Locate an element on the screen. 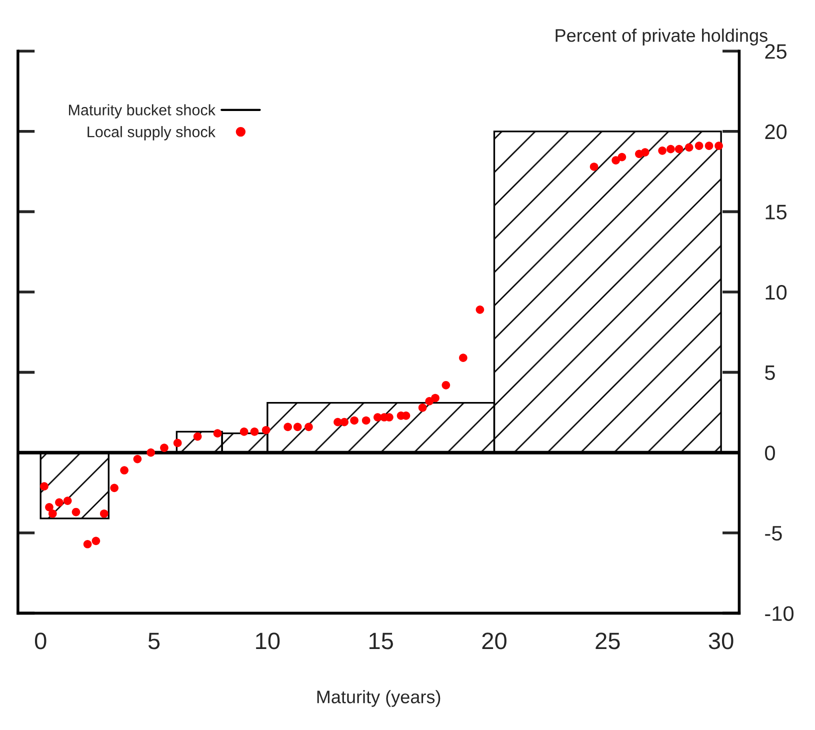 The width and height of the screenshot is (815, 730). x-tick-label: 20 is located at coordinates (494, 641).